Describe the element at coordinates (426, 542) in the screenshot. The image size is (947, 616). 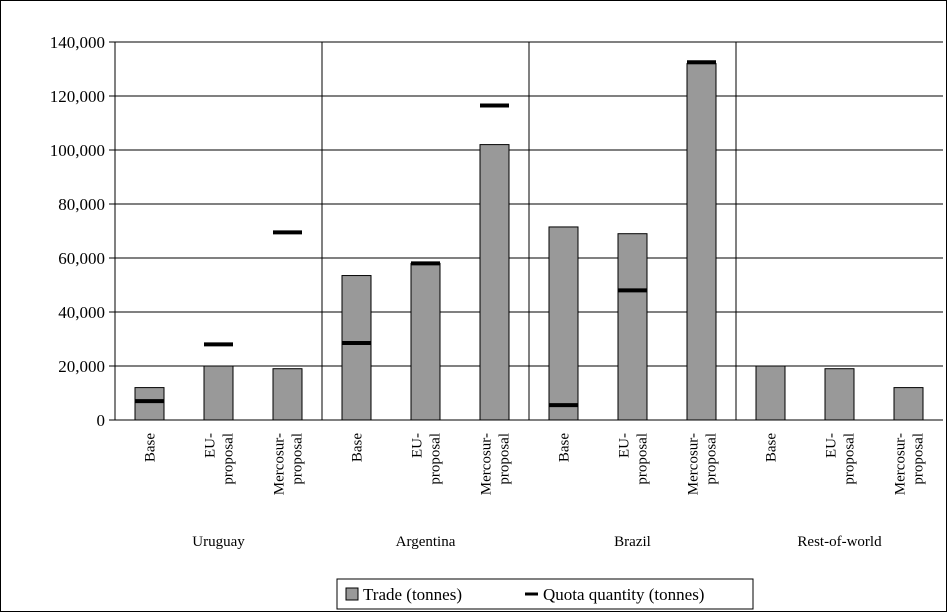
I see `group-label: Argentina` at that location.